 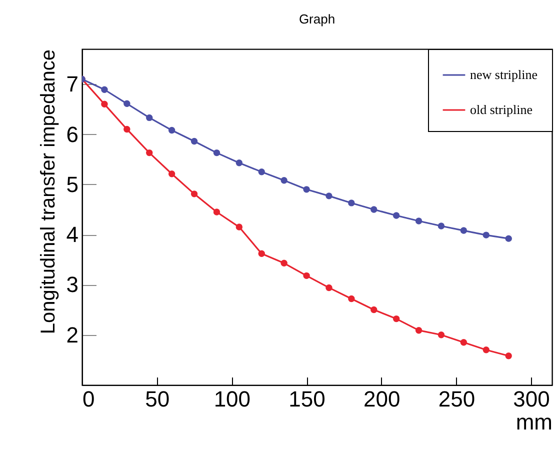 I want to click on y-tick-label: 7, so click(x=72, y=84).